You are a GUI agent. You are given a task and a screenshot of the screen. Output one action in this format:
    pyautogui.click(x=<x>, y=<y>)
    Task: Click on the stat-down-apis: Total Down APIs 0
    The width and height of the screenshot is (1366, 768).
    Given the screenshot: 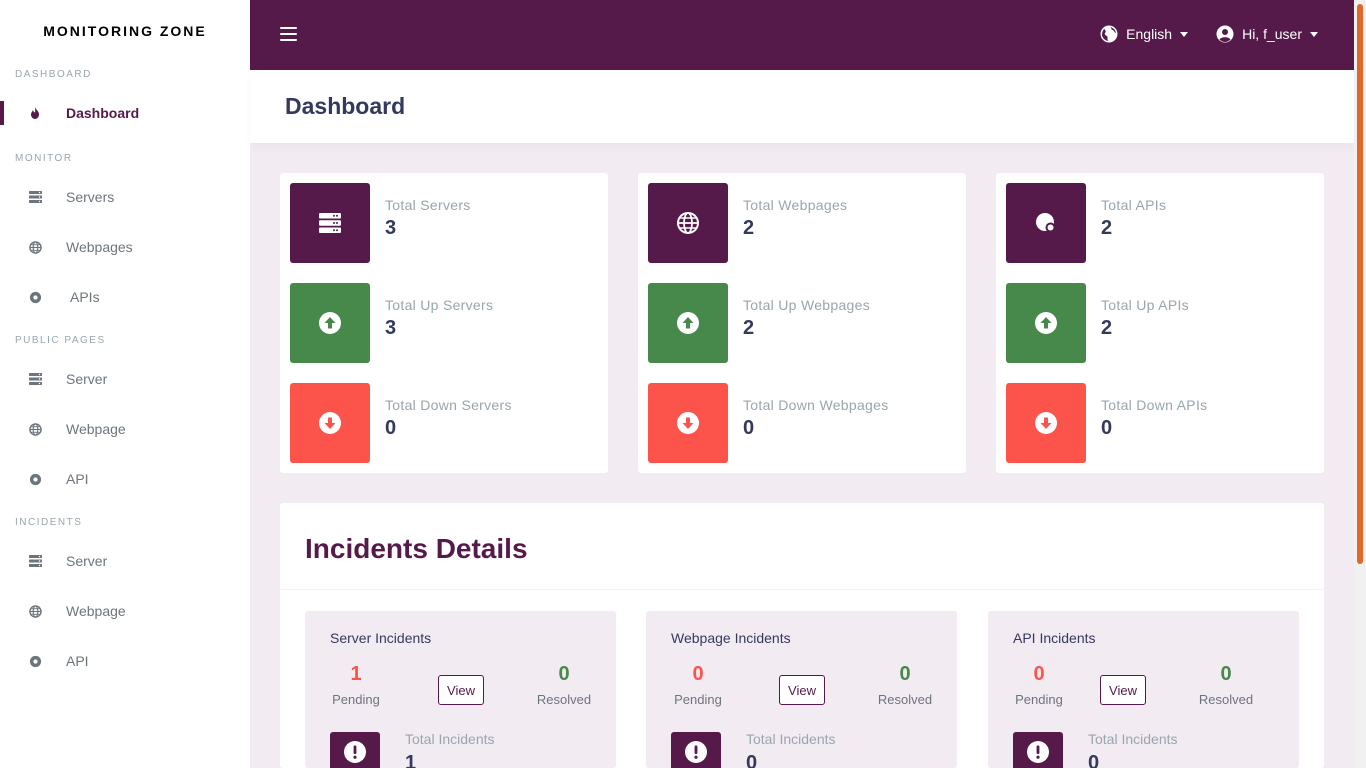 What is the action you would take?
    pyautogui.click(x=1160, y=423)
    